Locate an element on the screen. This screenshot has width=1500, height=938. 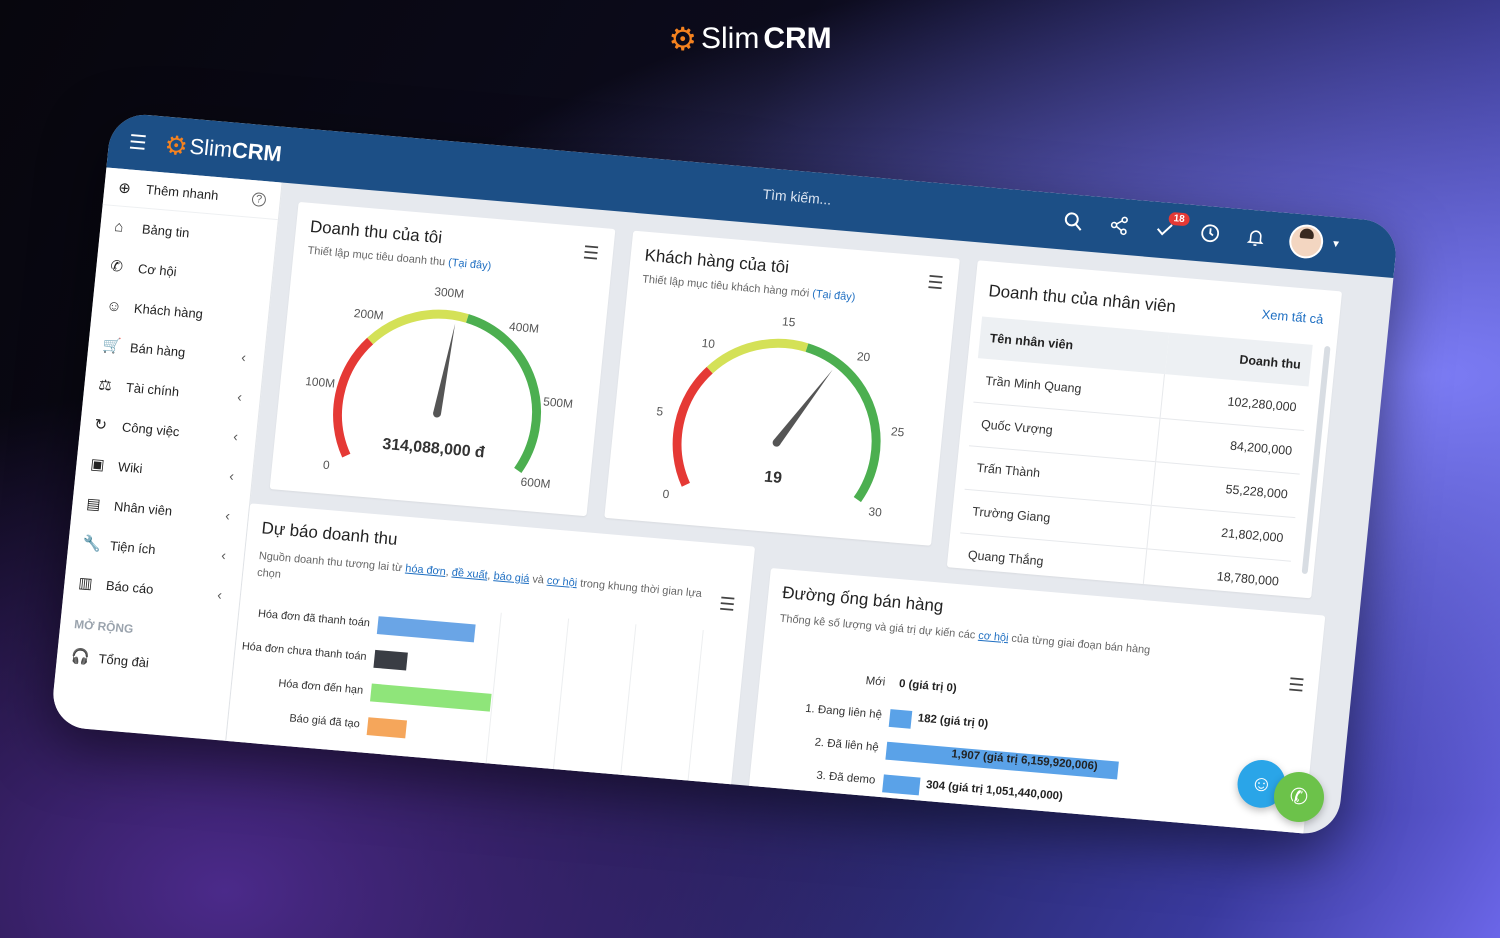
app-logo: ⚙ Slim CRM is located at coordinates (223, 149).